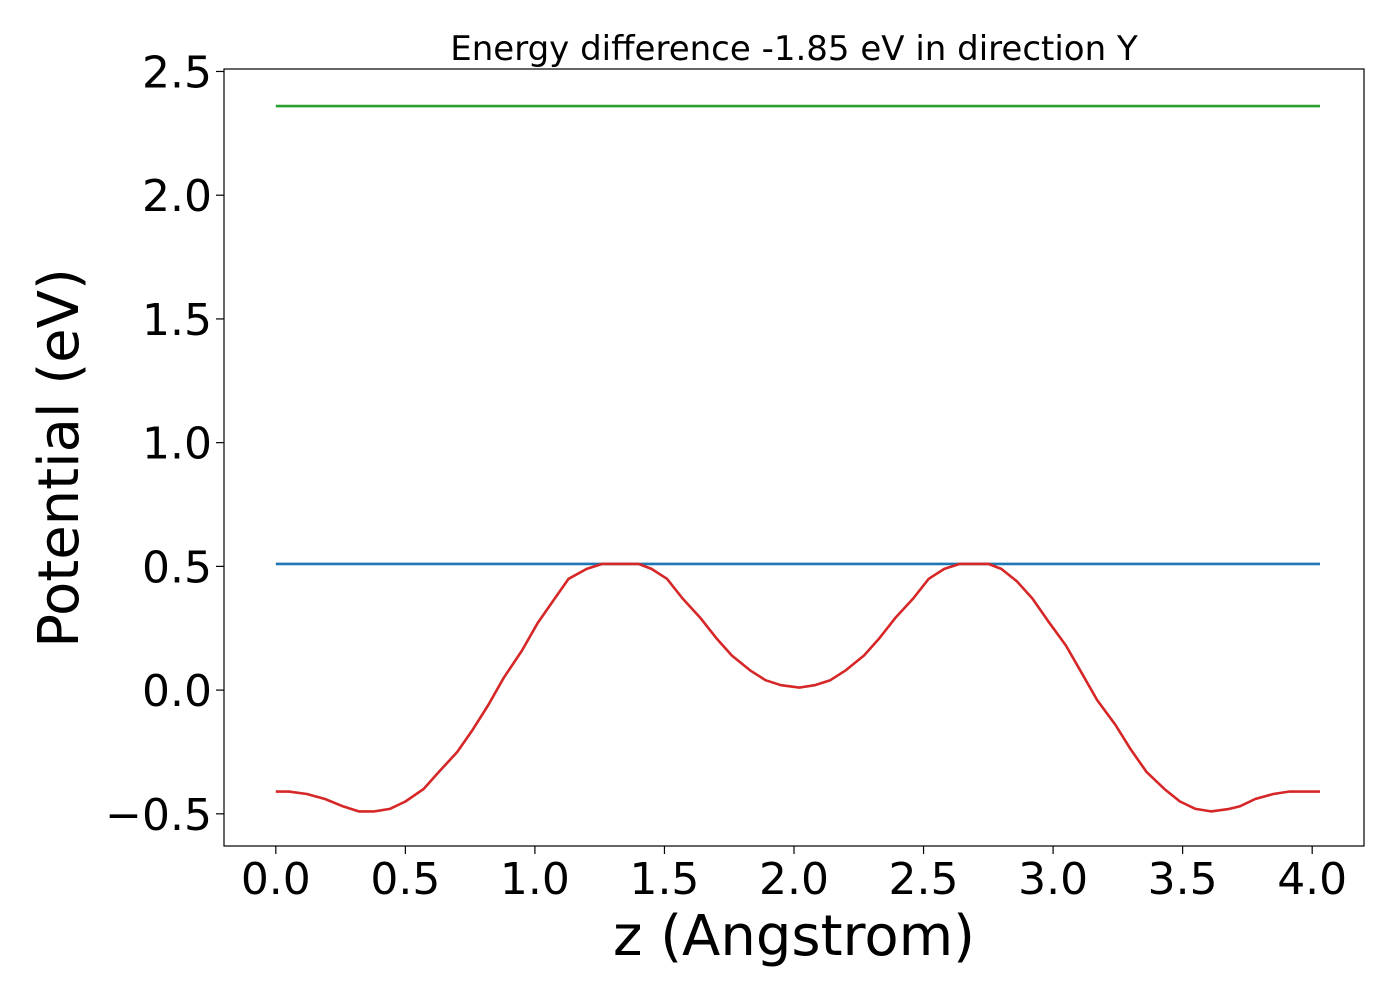 This screenshot has height=1000, width=1400. I want to click on y-tick-label-4: 1.5, so click(177, 320).